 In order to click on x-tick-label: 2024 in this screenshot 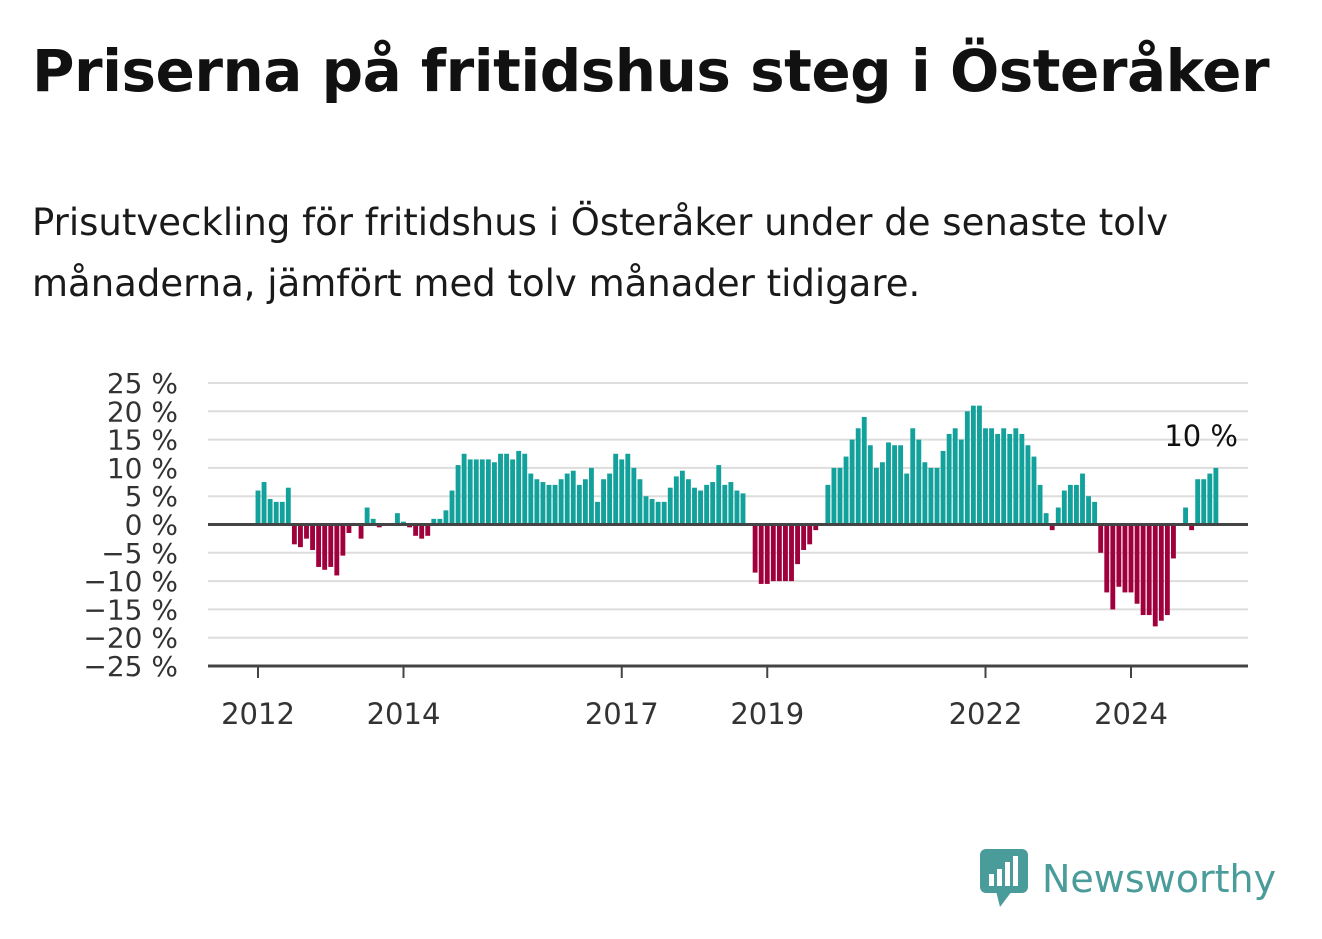, I will do `click(1131, 714)`.